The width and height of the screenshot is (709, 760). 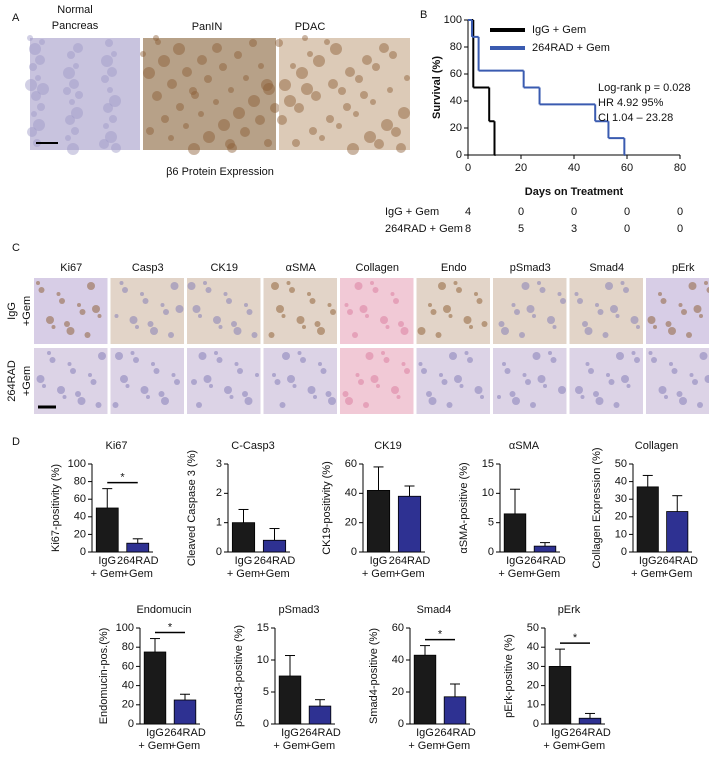 I want to click on column-label: αSMA, so click(x=301, y=268).